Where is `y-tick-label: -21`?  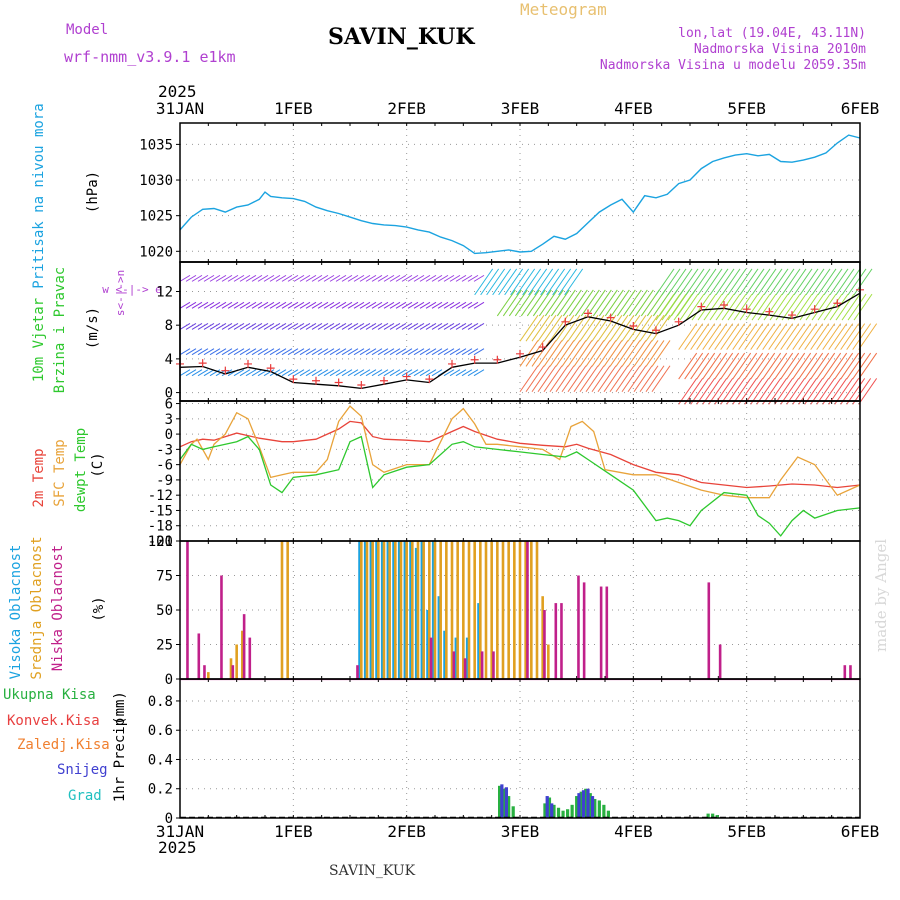
y-tick-label: -21 is located at coordinates (160, 542).